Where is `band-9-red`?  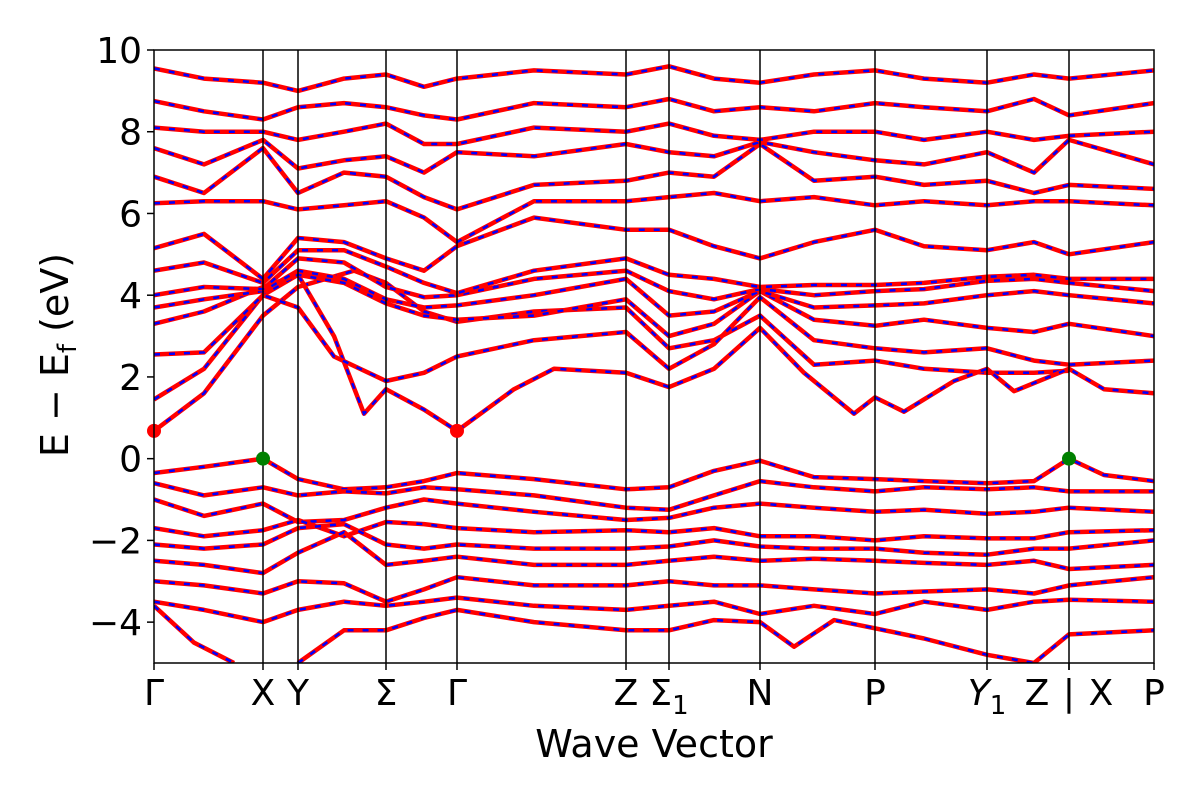 band-9-red is located at coordinates (654, 217).